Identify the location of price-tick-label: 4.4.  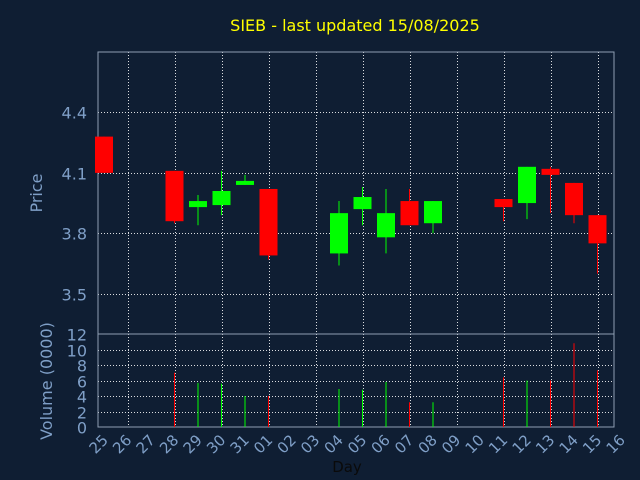
(74, 113).